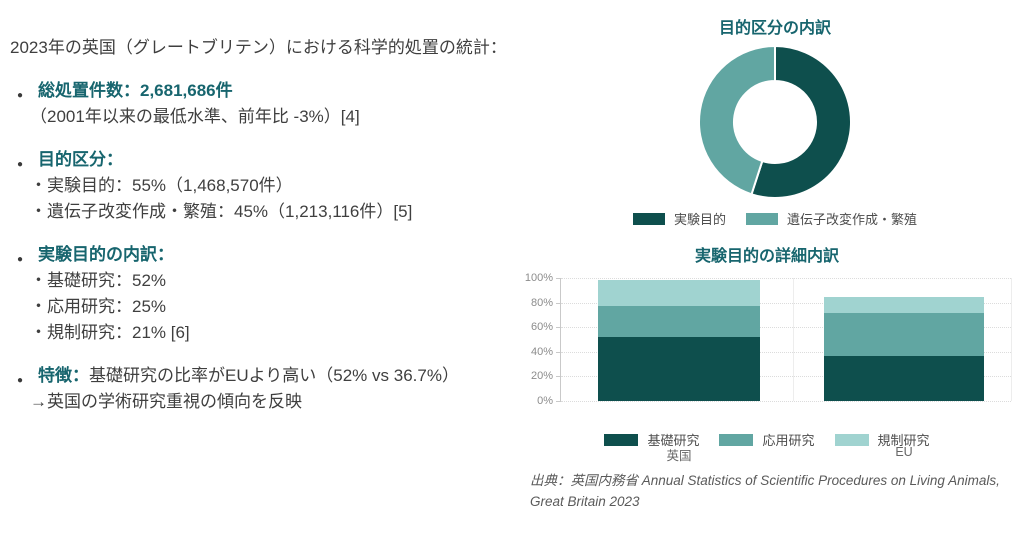  What do you see at coordinates (258, 47) in the screenshot?
I see `page-title: 2023年の英国（グレートブリテン）における科学的処置の統計：` at bounding box center [258, 47].